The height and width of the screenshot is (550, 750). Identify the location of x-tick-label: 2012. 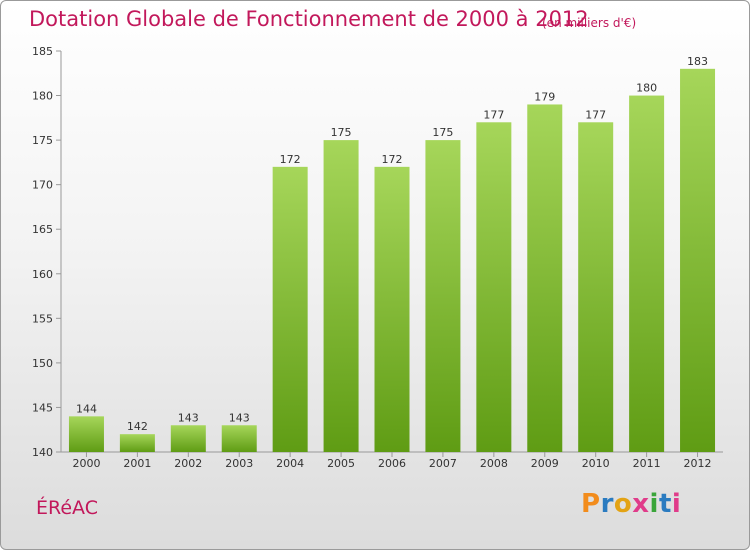
(698, 463).